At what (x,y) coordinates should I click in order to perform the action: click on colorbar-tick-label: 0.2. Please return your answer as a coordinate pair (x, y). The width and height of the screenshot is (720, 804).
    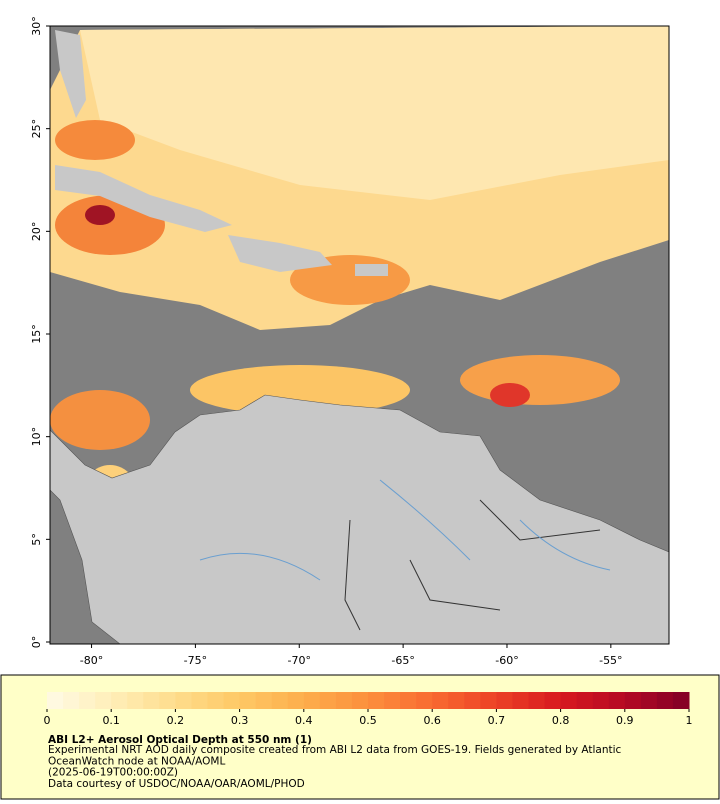
    Looking at the image, I should click on (176, 720).